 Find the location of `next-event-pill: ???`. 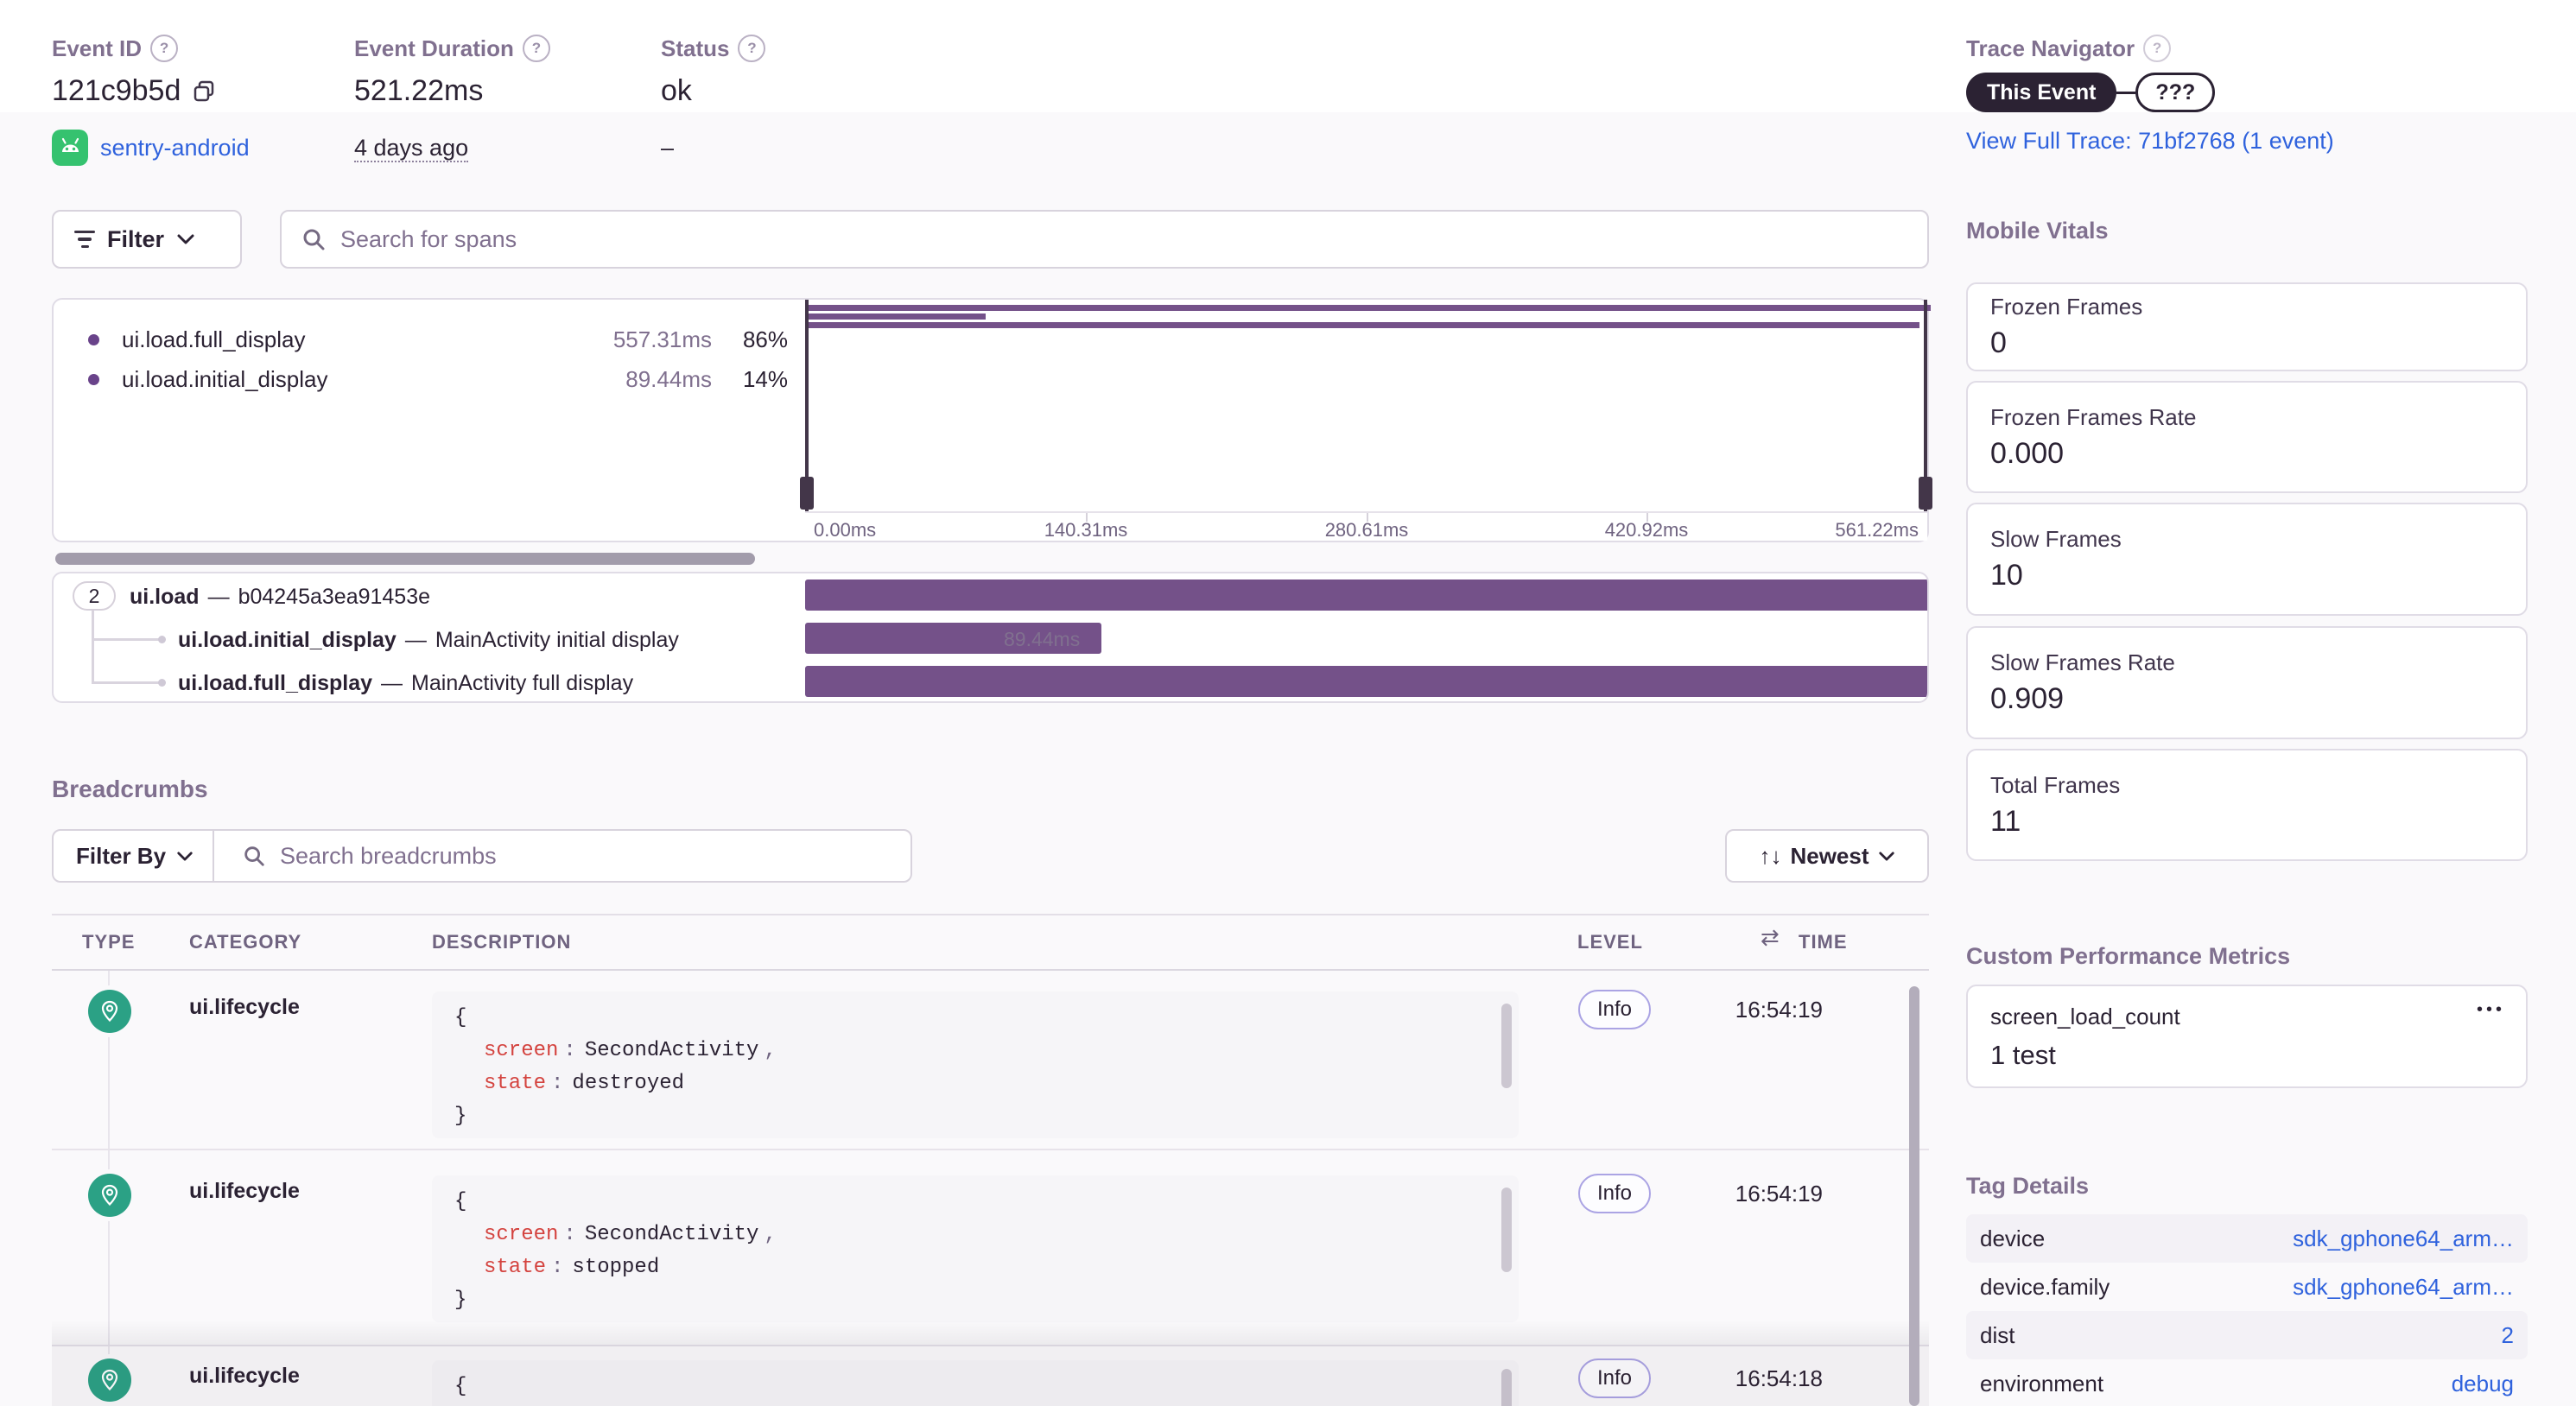

next-event-pill: ??? is located at coordinates (2175, 92).